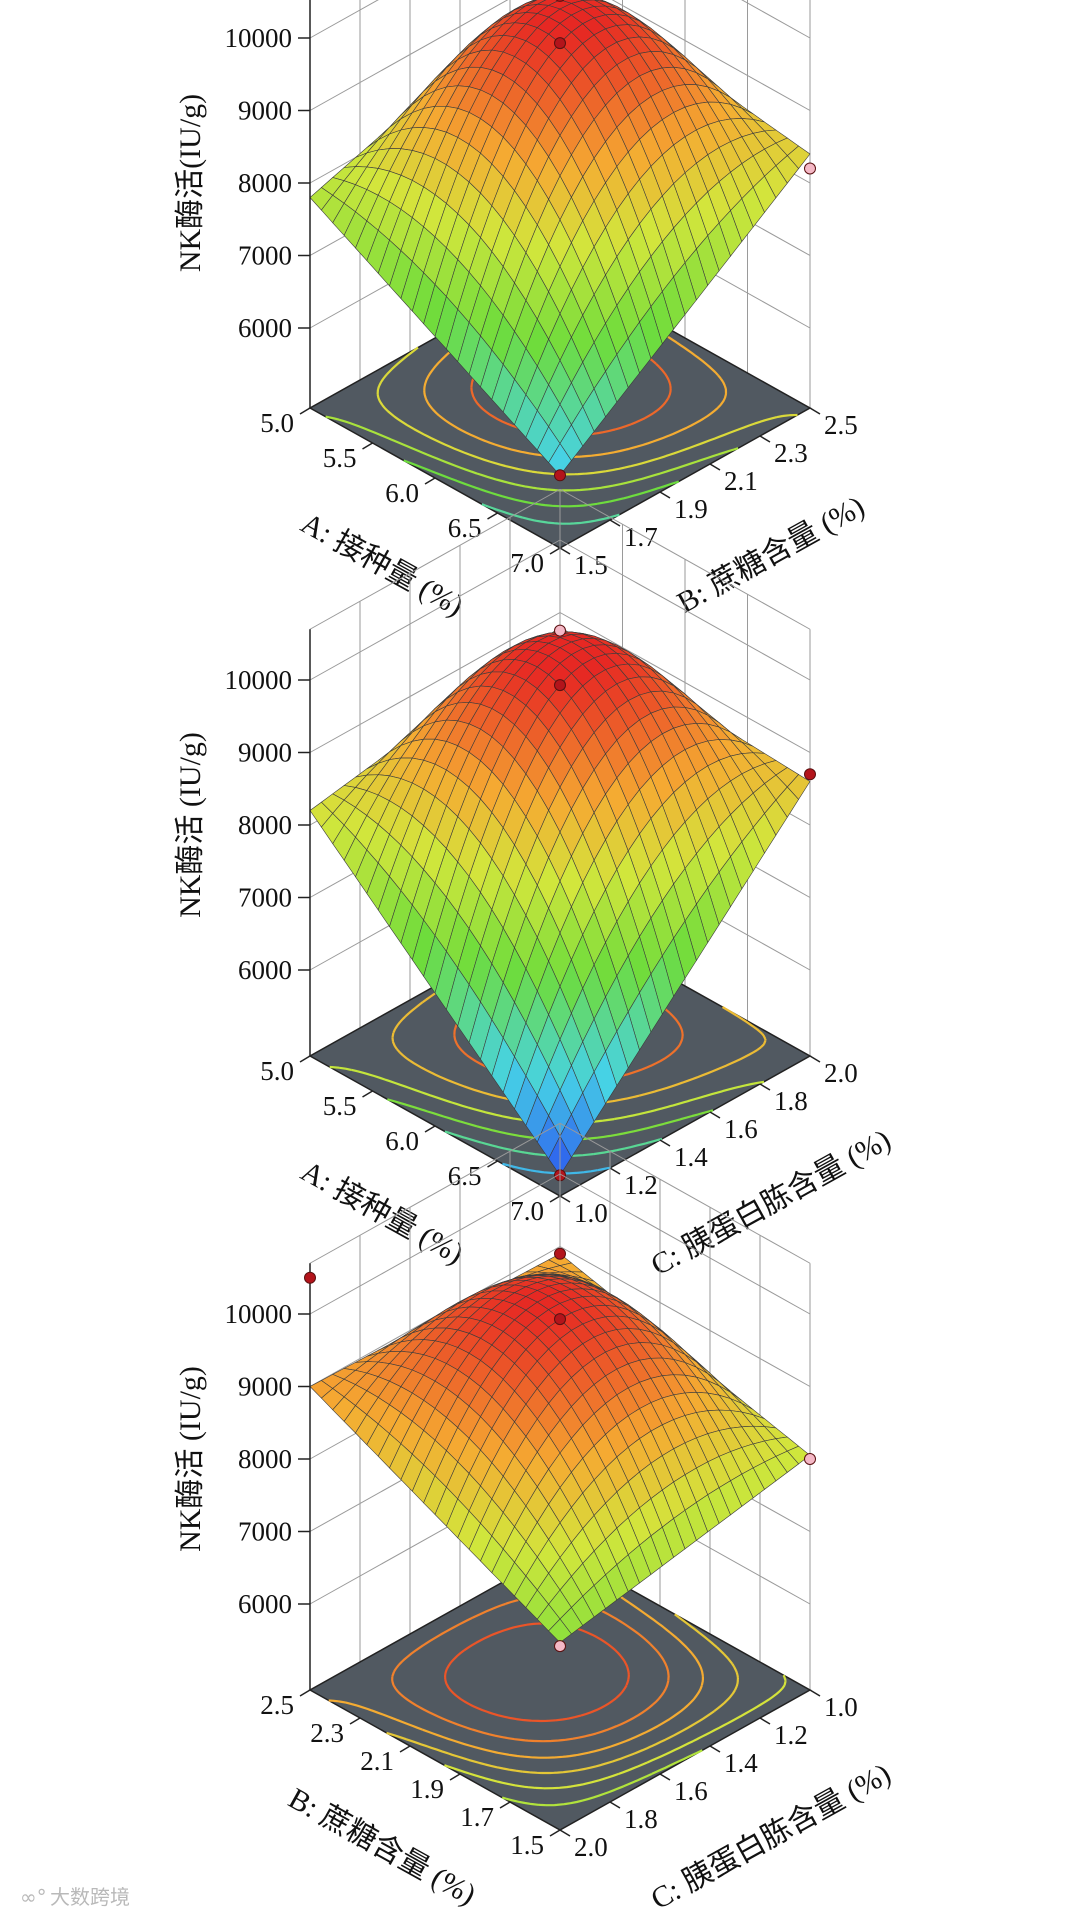 The width and height of the screenshot is (1080, 1915). What do you see at coordinates (791, 453) in the screenshot?
I see `y-tick-label: 2.3` at bounding box center [791, 453].